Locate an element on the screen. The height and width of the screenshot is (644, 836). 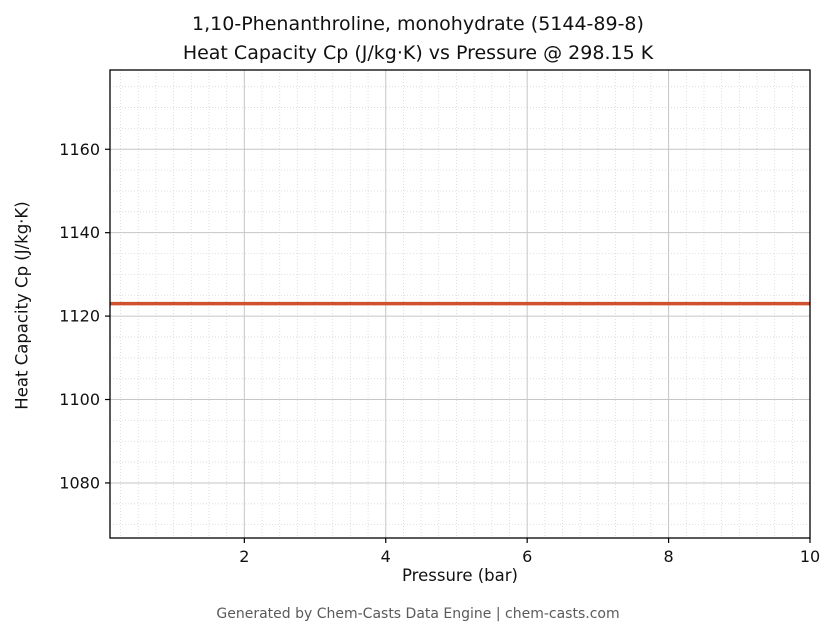
y-tick-label: 1120 is located at coordinates (79, 316).